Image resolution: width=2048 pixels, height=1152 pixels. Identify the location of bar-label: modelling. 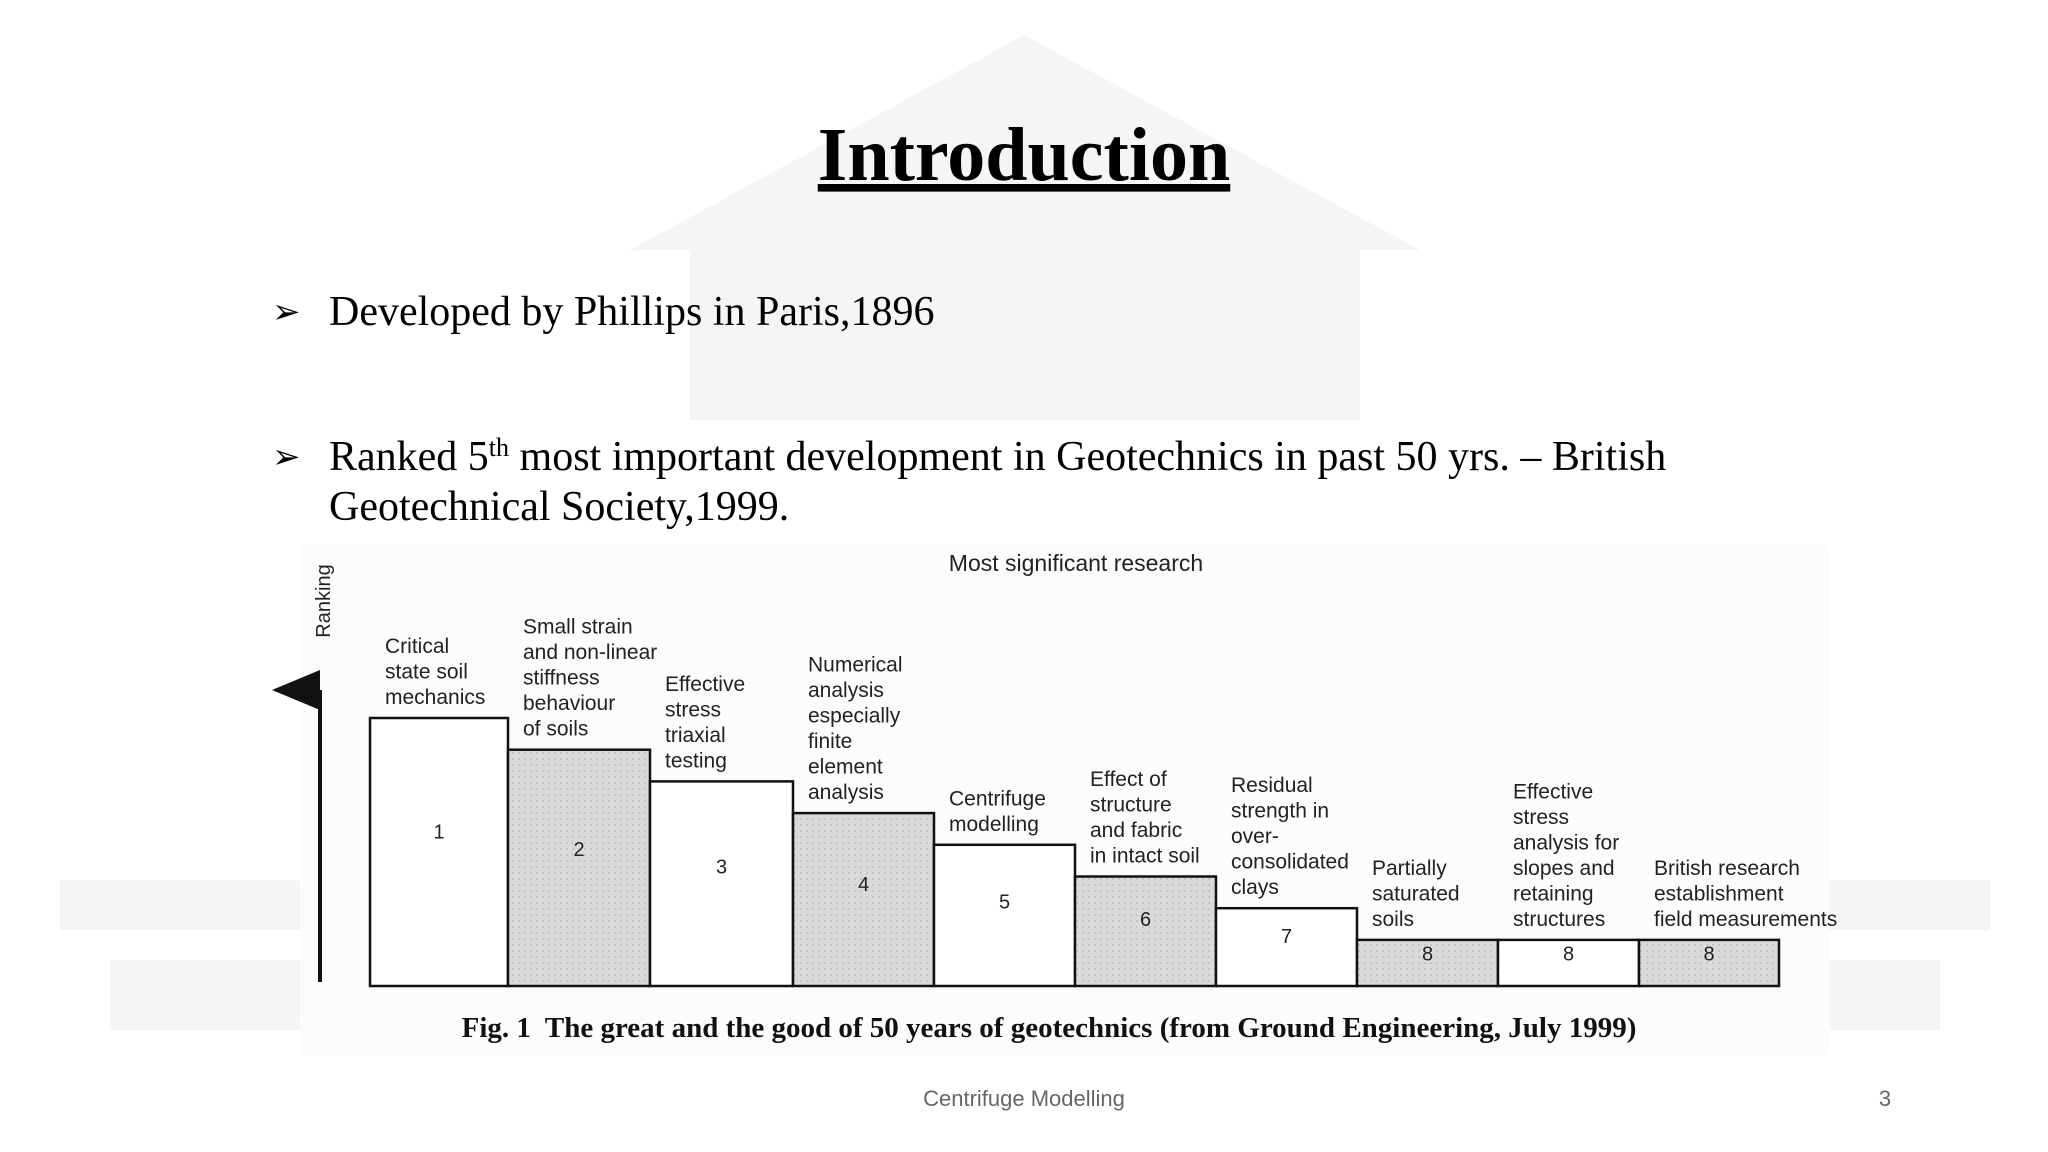
(994, 824).